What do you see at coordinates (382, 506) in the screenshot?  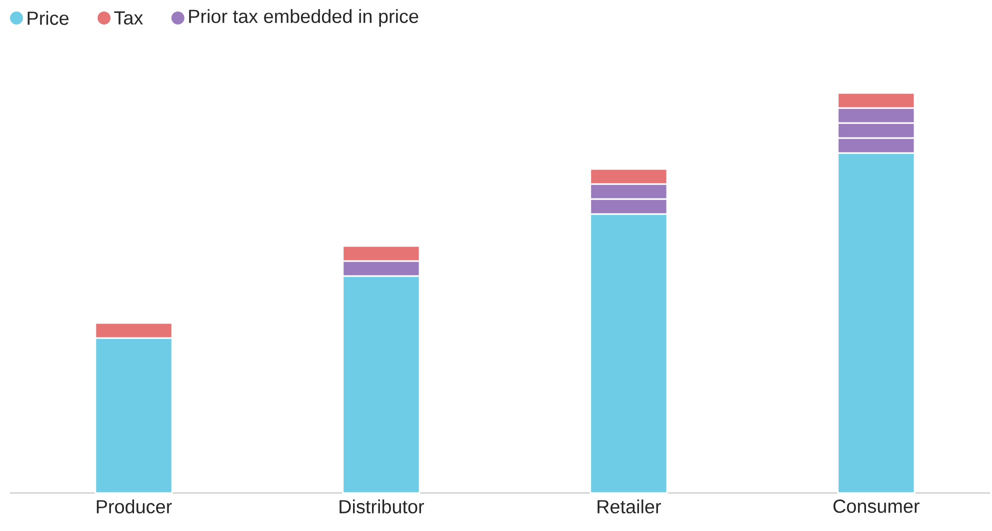 I see `x-tick-label: Distributor` at bounding box center [382, 506].